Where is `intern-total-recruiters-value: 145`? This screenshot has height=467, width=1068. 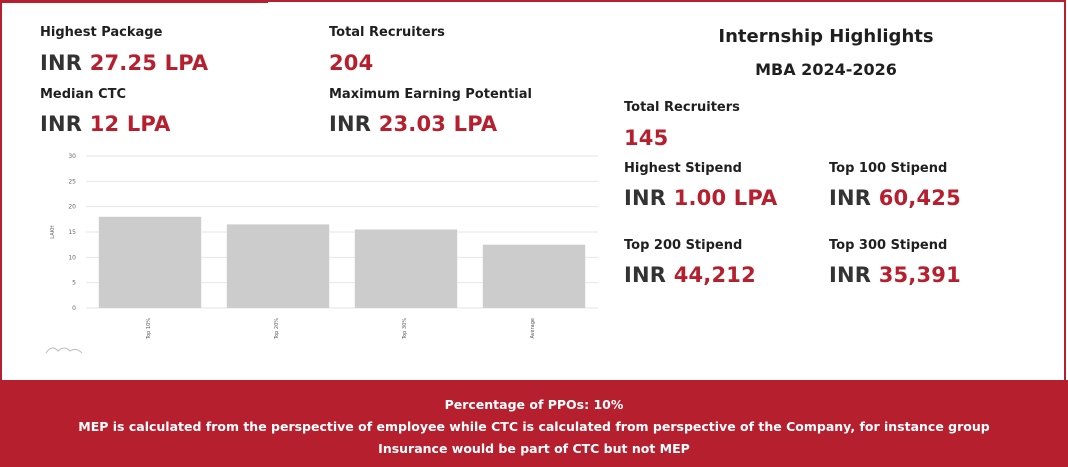
intern-total-recruiters-value: 145 is located at coordinates (646, 138).